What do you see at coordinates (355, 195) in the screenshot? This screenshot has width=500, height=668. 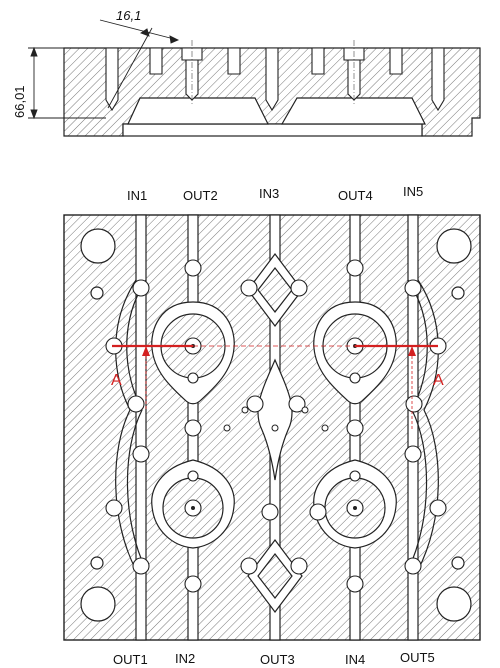 I see `port-label-out4: OUT4` at bounding box center [355, 195].